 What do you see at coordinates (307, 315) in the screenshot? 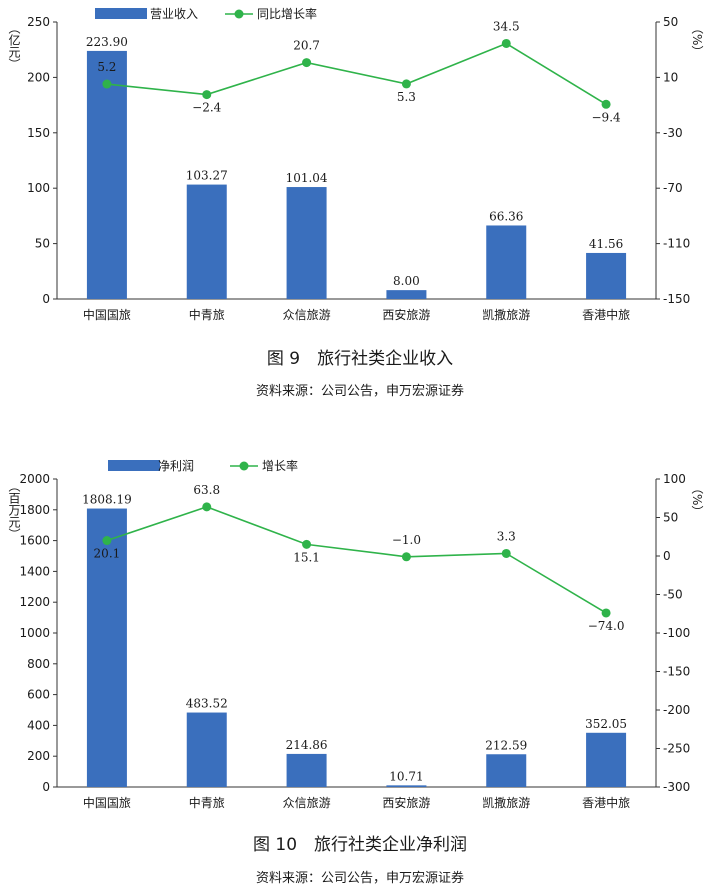
I see `category-label: 众信旅游` at bounding box center [307, 315].